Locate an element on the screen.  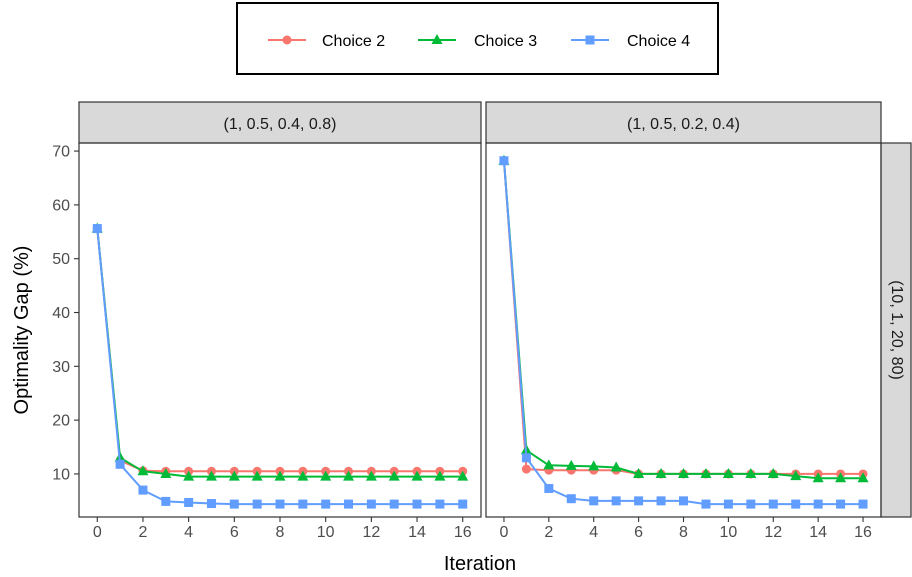
facet-strip-row-label: (10, 1, 20, 80) is located at coordinates (896, 330).